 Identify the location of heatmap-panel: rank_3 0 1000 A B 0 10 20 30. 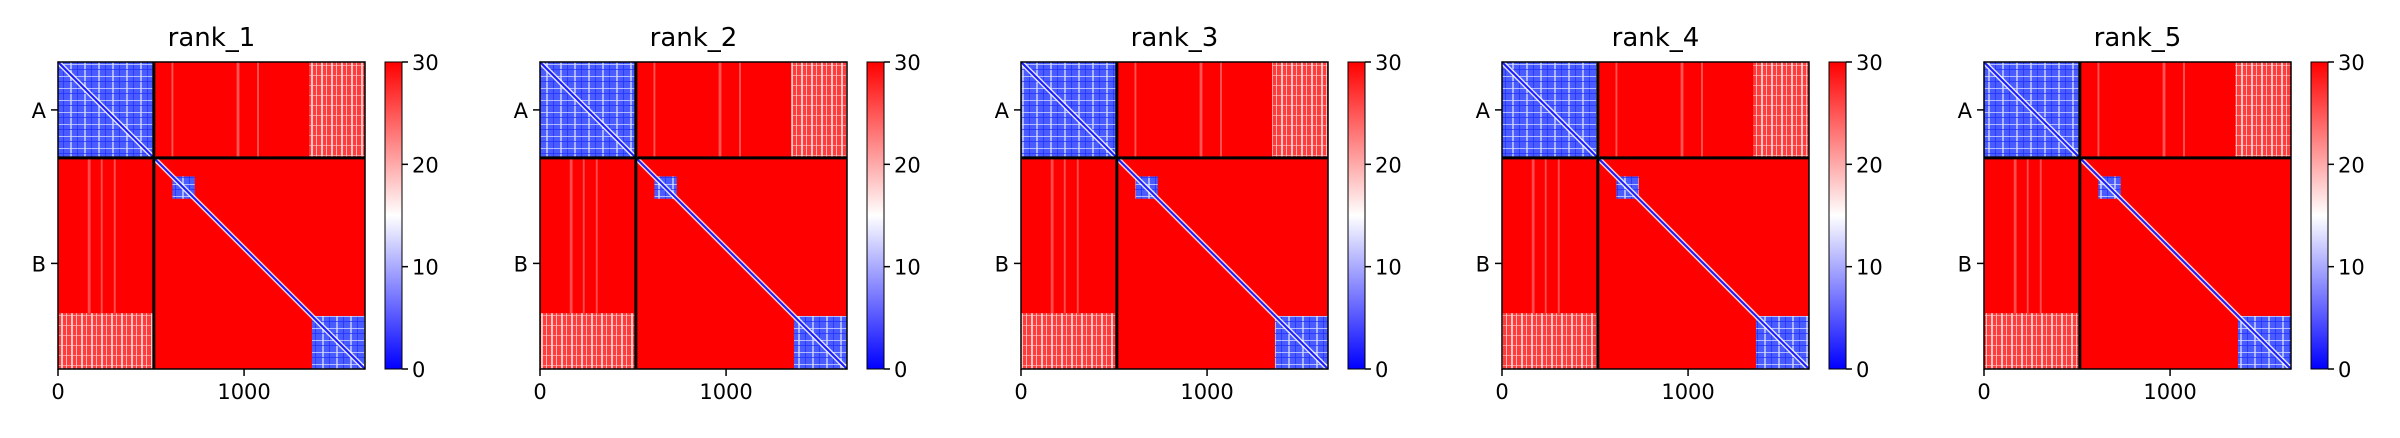
(1198, 213).